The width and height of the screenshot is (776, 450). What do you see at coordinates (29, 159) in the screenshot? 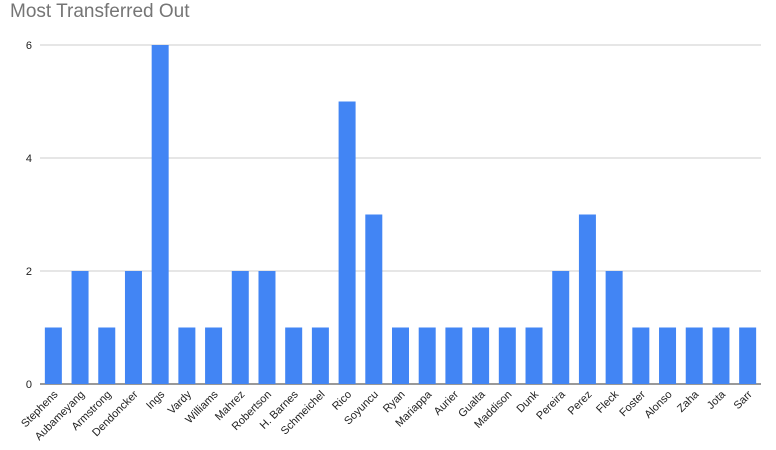
I see `y-tick-label: 4` at bounding box center [29, 159].